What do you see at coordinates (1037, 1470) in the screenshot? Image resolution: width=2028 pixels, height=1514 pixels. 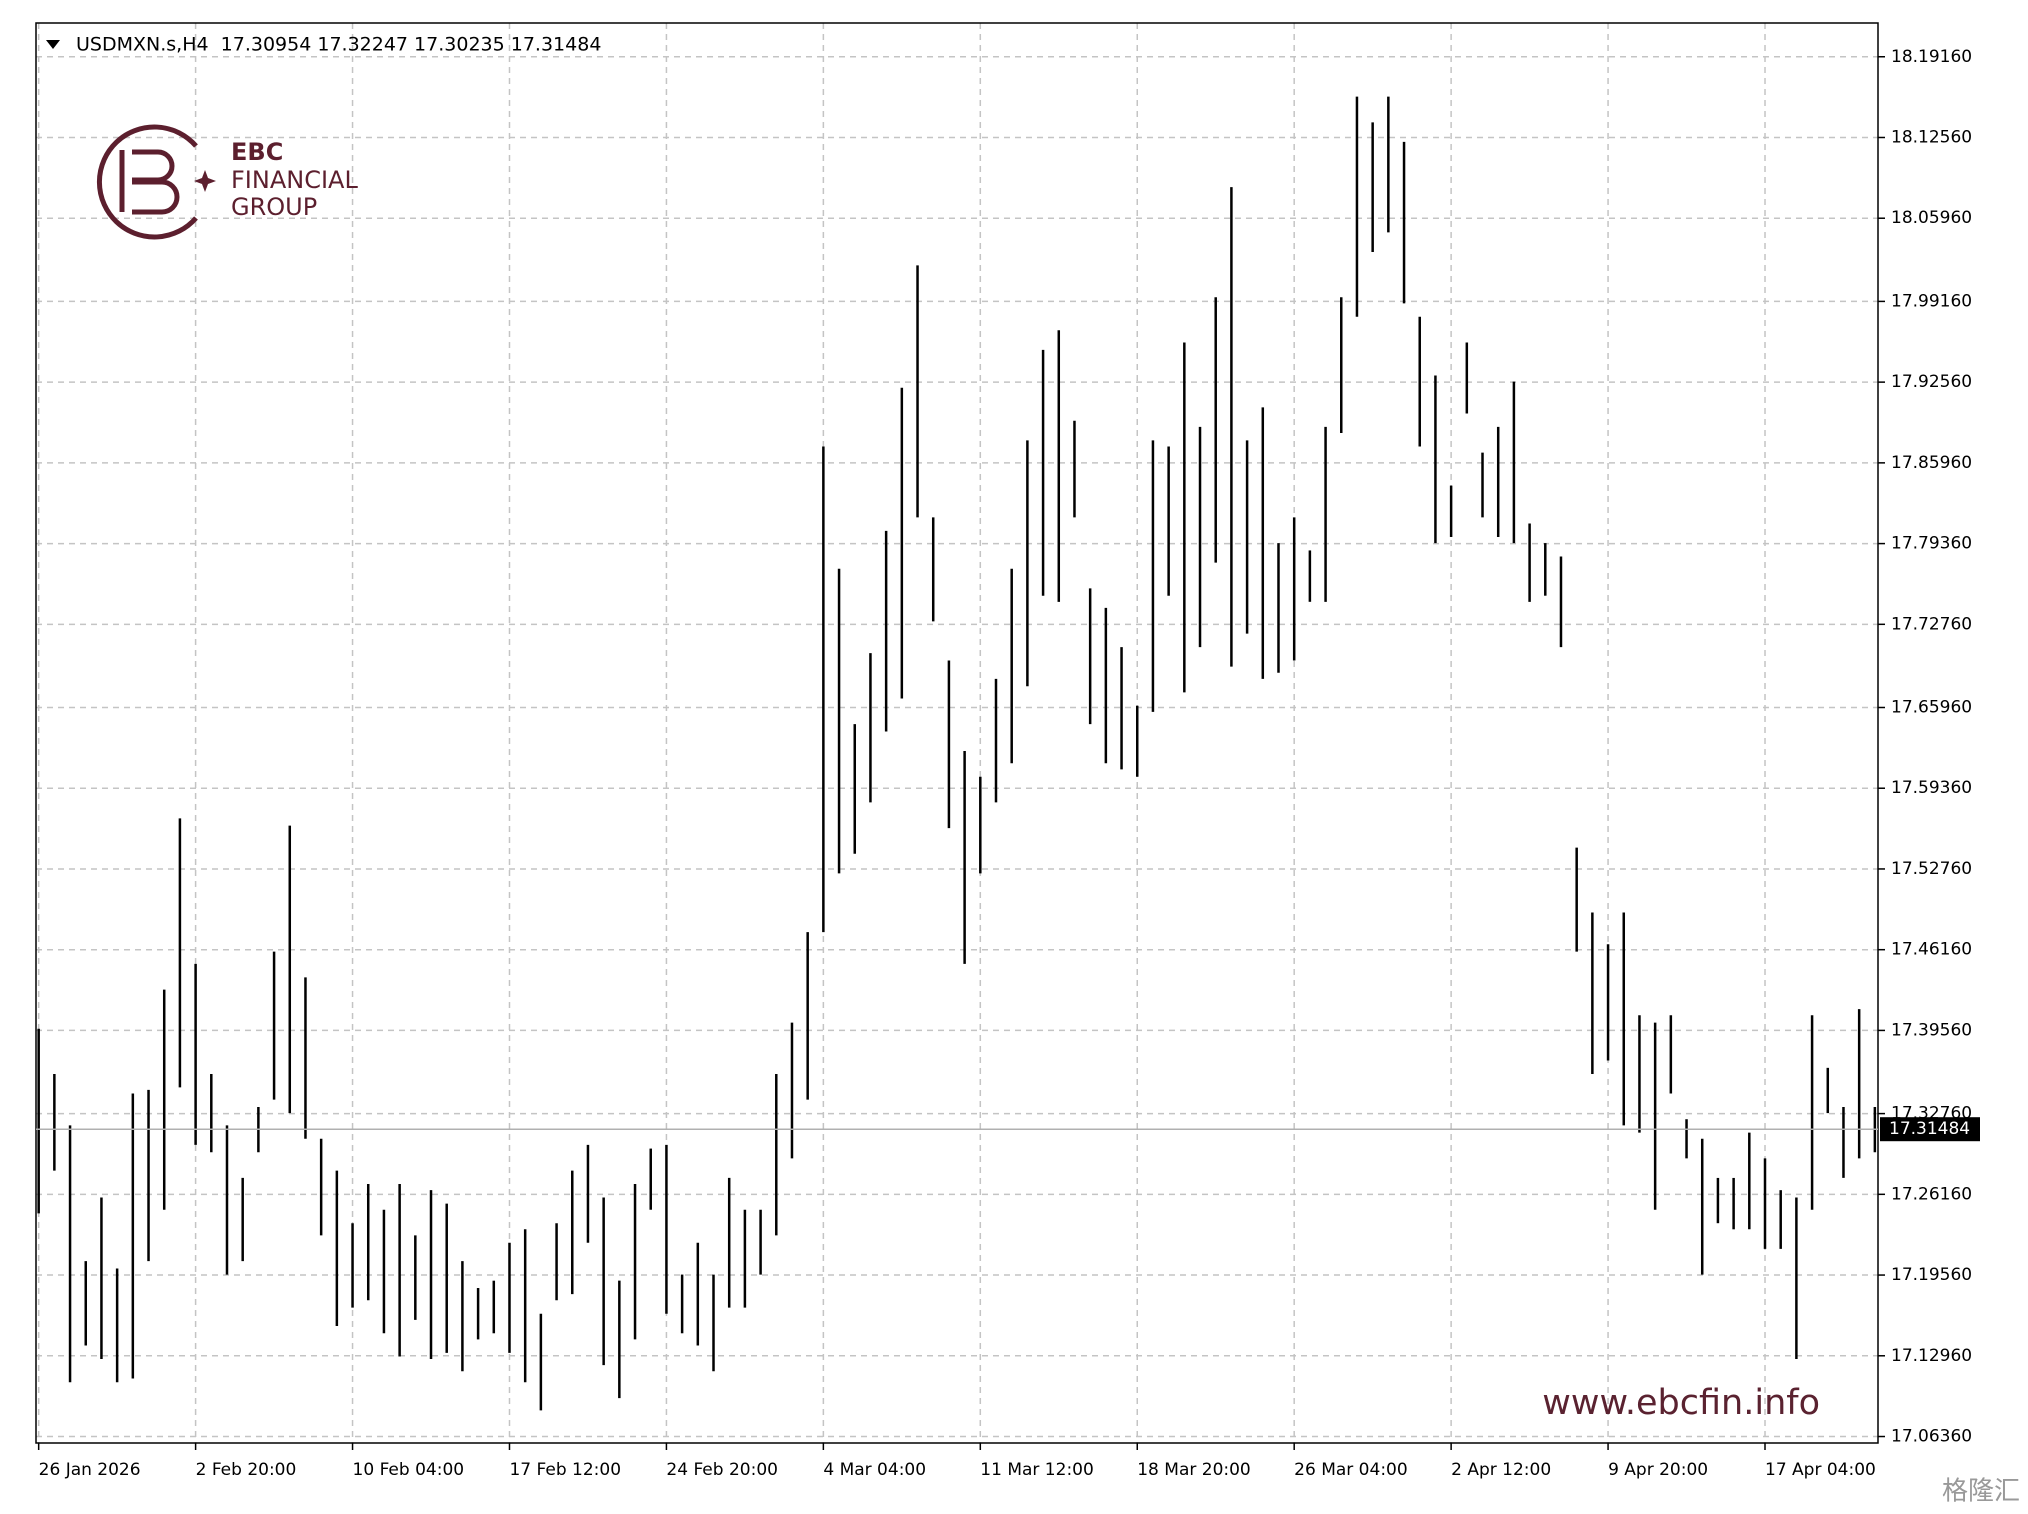 I see `x-tick-label: 11 Mar 12:00` at bounding box center [1037, 1470].